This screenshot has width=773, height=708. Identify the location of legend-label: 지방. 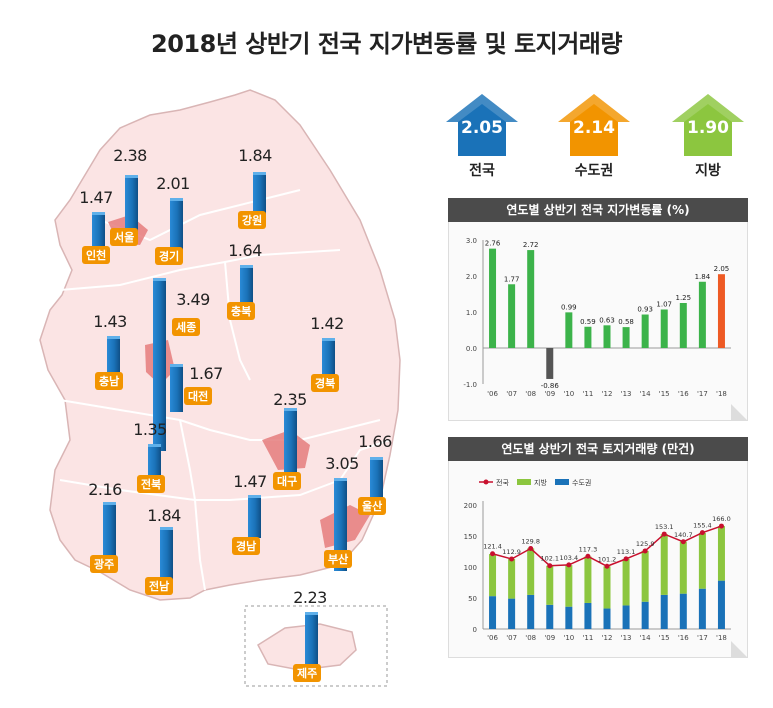
(540, 482).